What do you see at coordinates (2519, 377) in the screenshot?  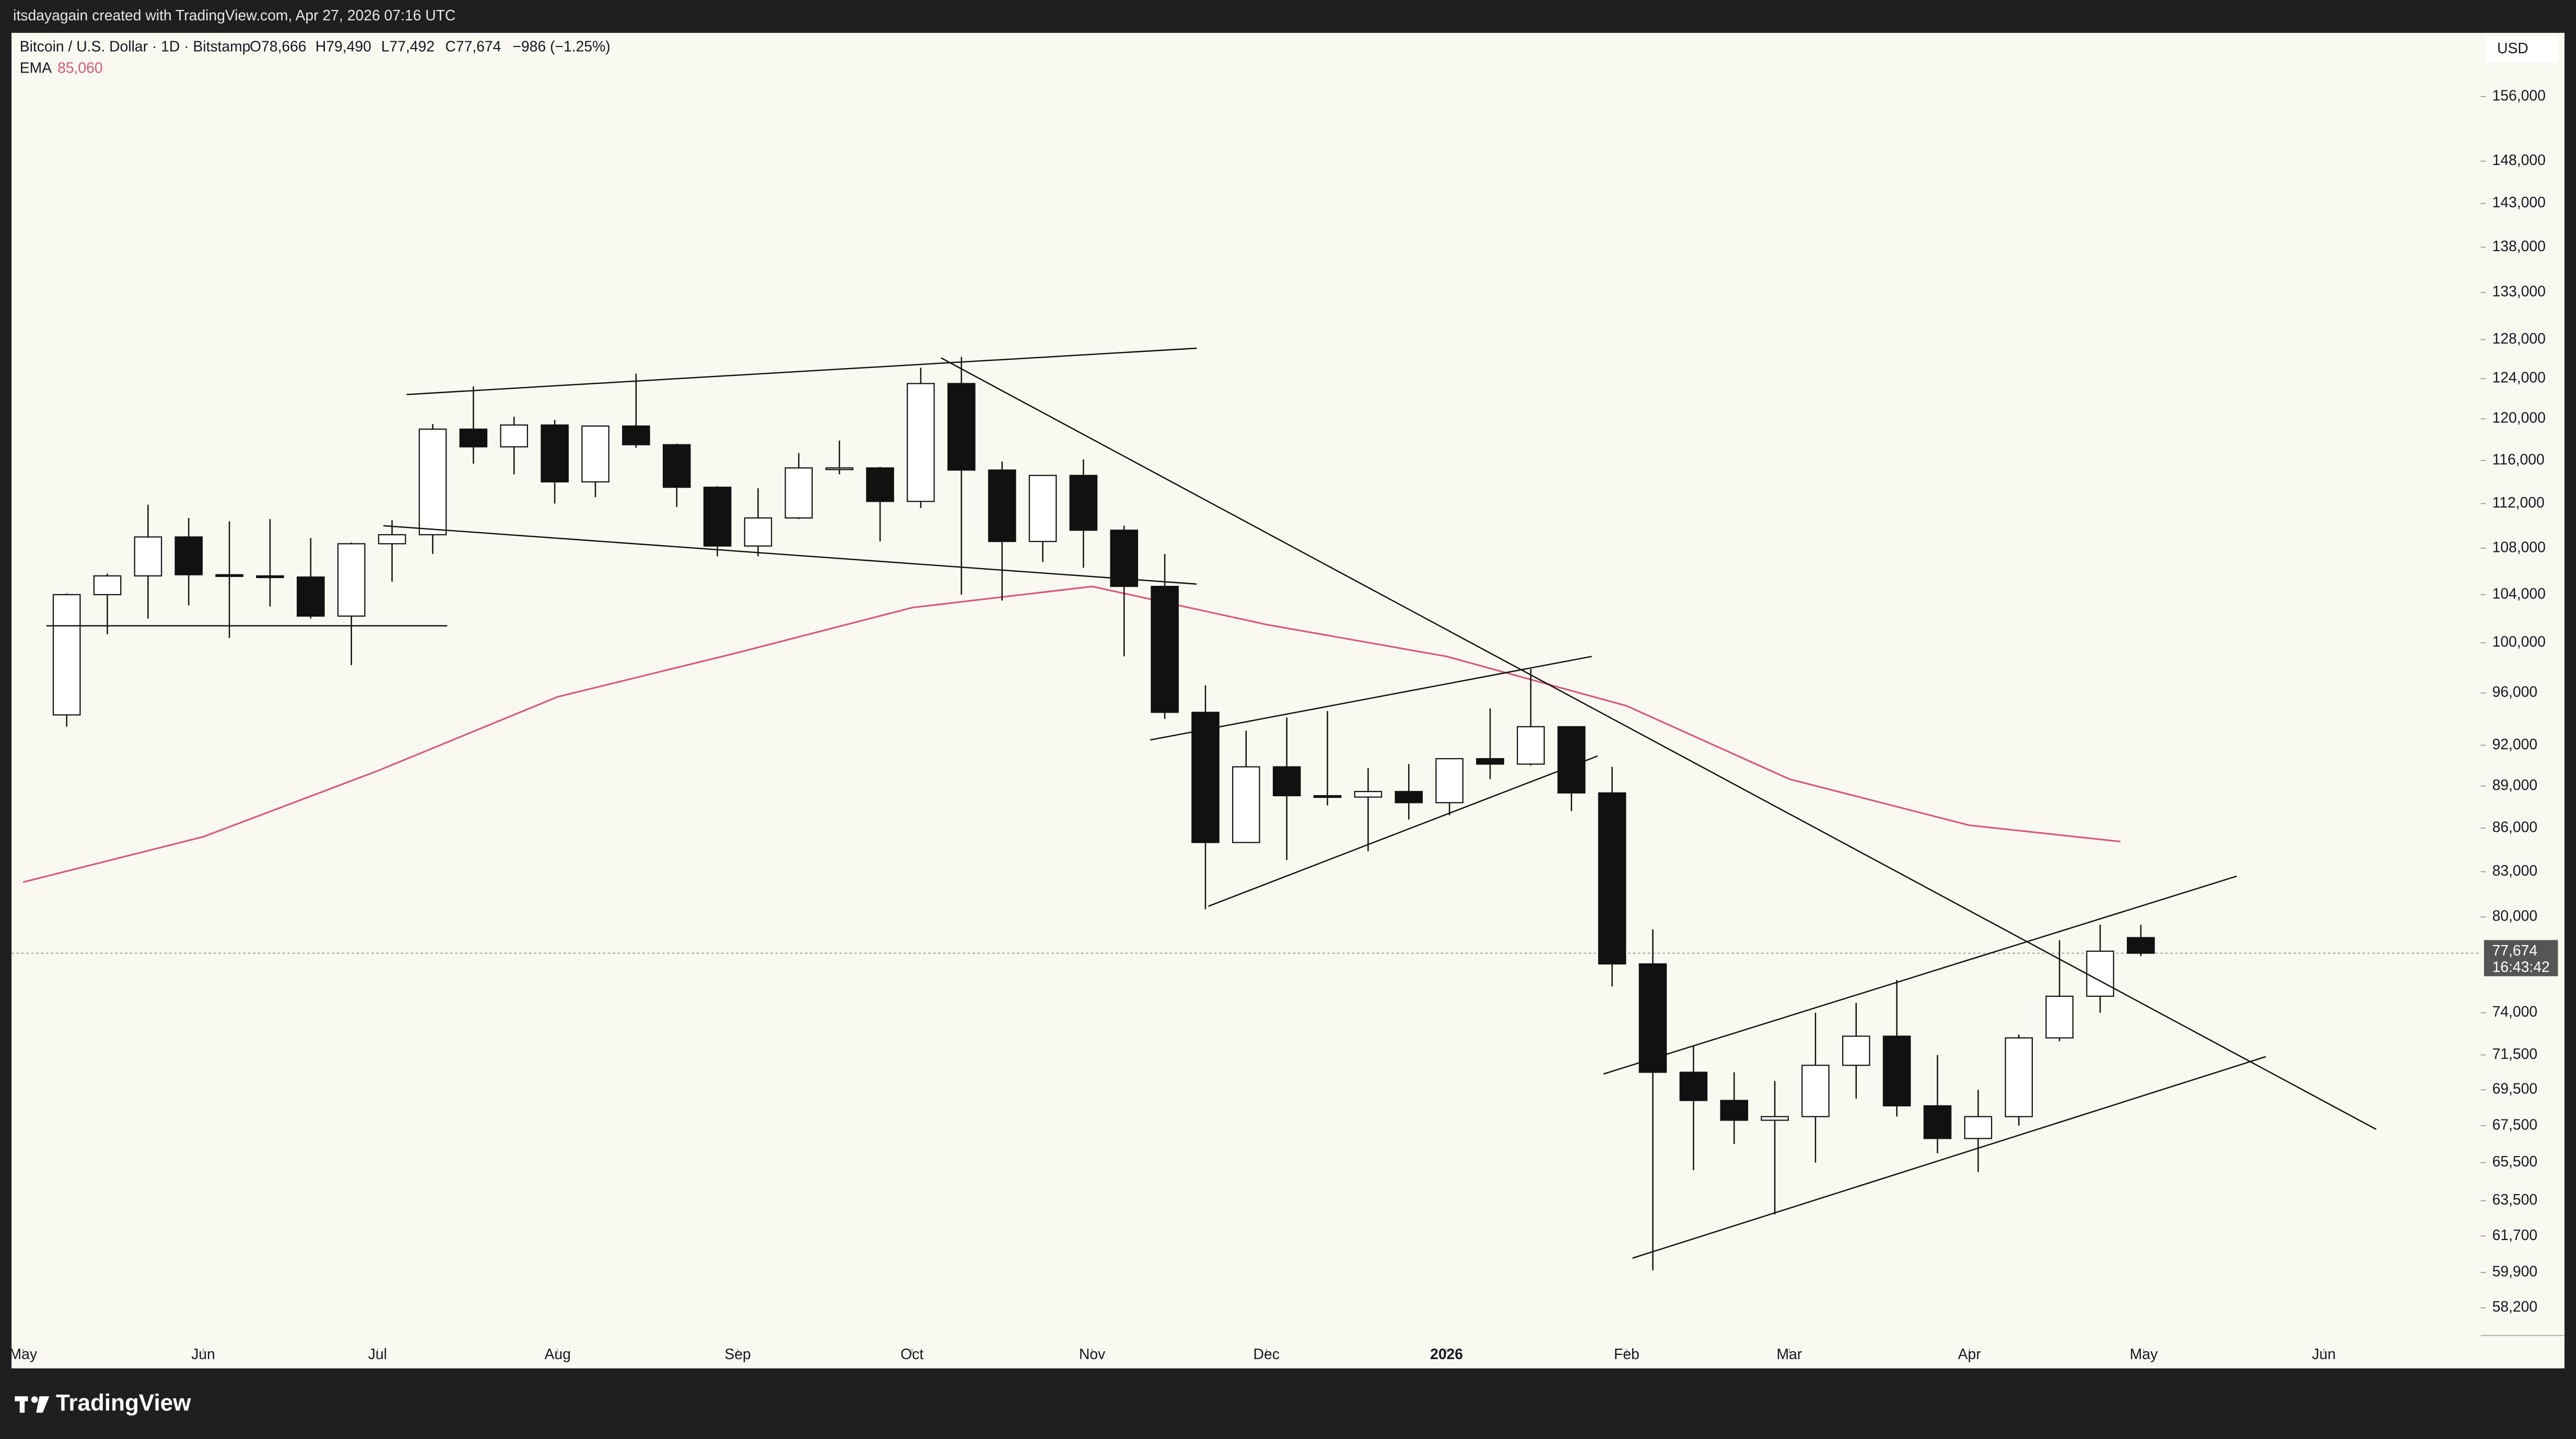 I see `y-tick-label: 124,000` at bounding box center [2519, 377].